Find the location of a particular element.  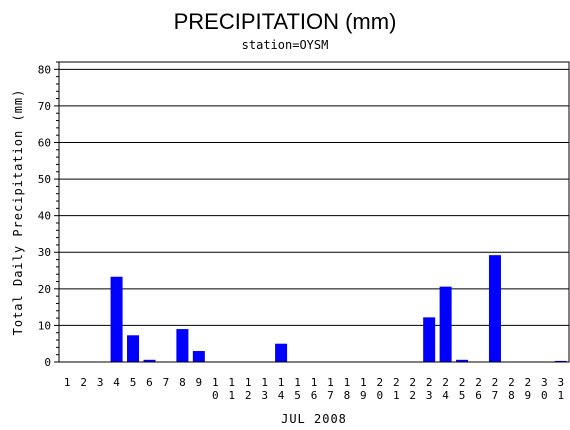

y-axis: 0 10 20 30 40 50 60 70 80 is located at coordinates (48, 215).